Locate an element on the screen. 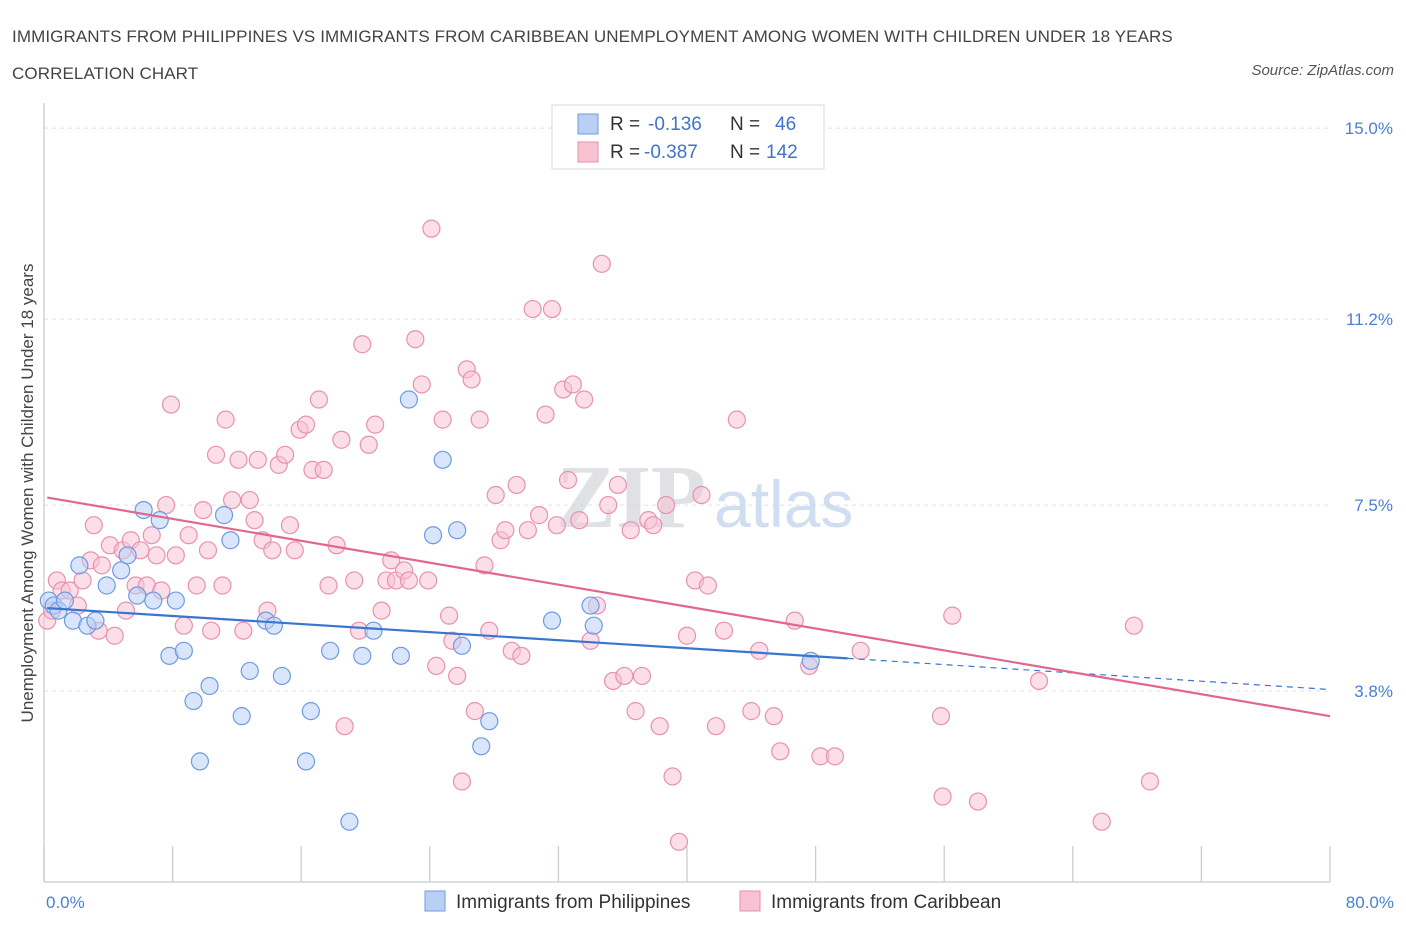 This screenshot has width=1406, height=930. legend-r-value-caribbean: -0.387 is located at coordinates (671, 152).